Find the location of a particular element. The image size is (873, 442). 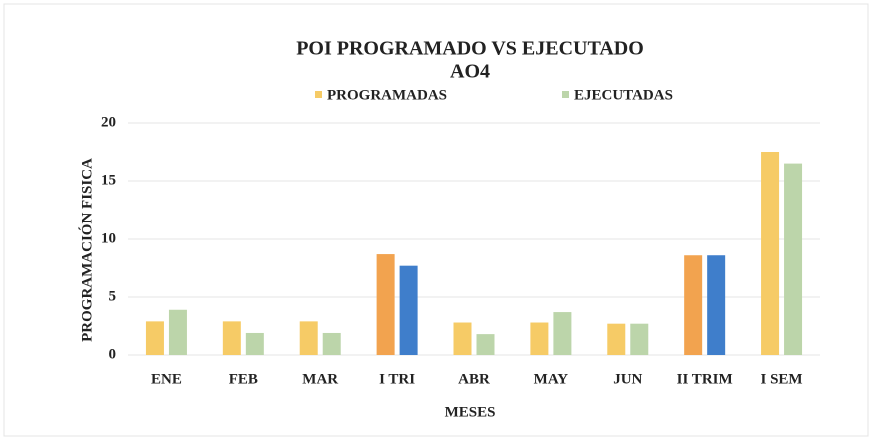

y-tick-label: 0 is located at coordinates (113, 354).